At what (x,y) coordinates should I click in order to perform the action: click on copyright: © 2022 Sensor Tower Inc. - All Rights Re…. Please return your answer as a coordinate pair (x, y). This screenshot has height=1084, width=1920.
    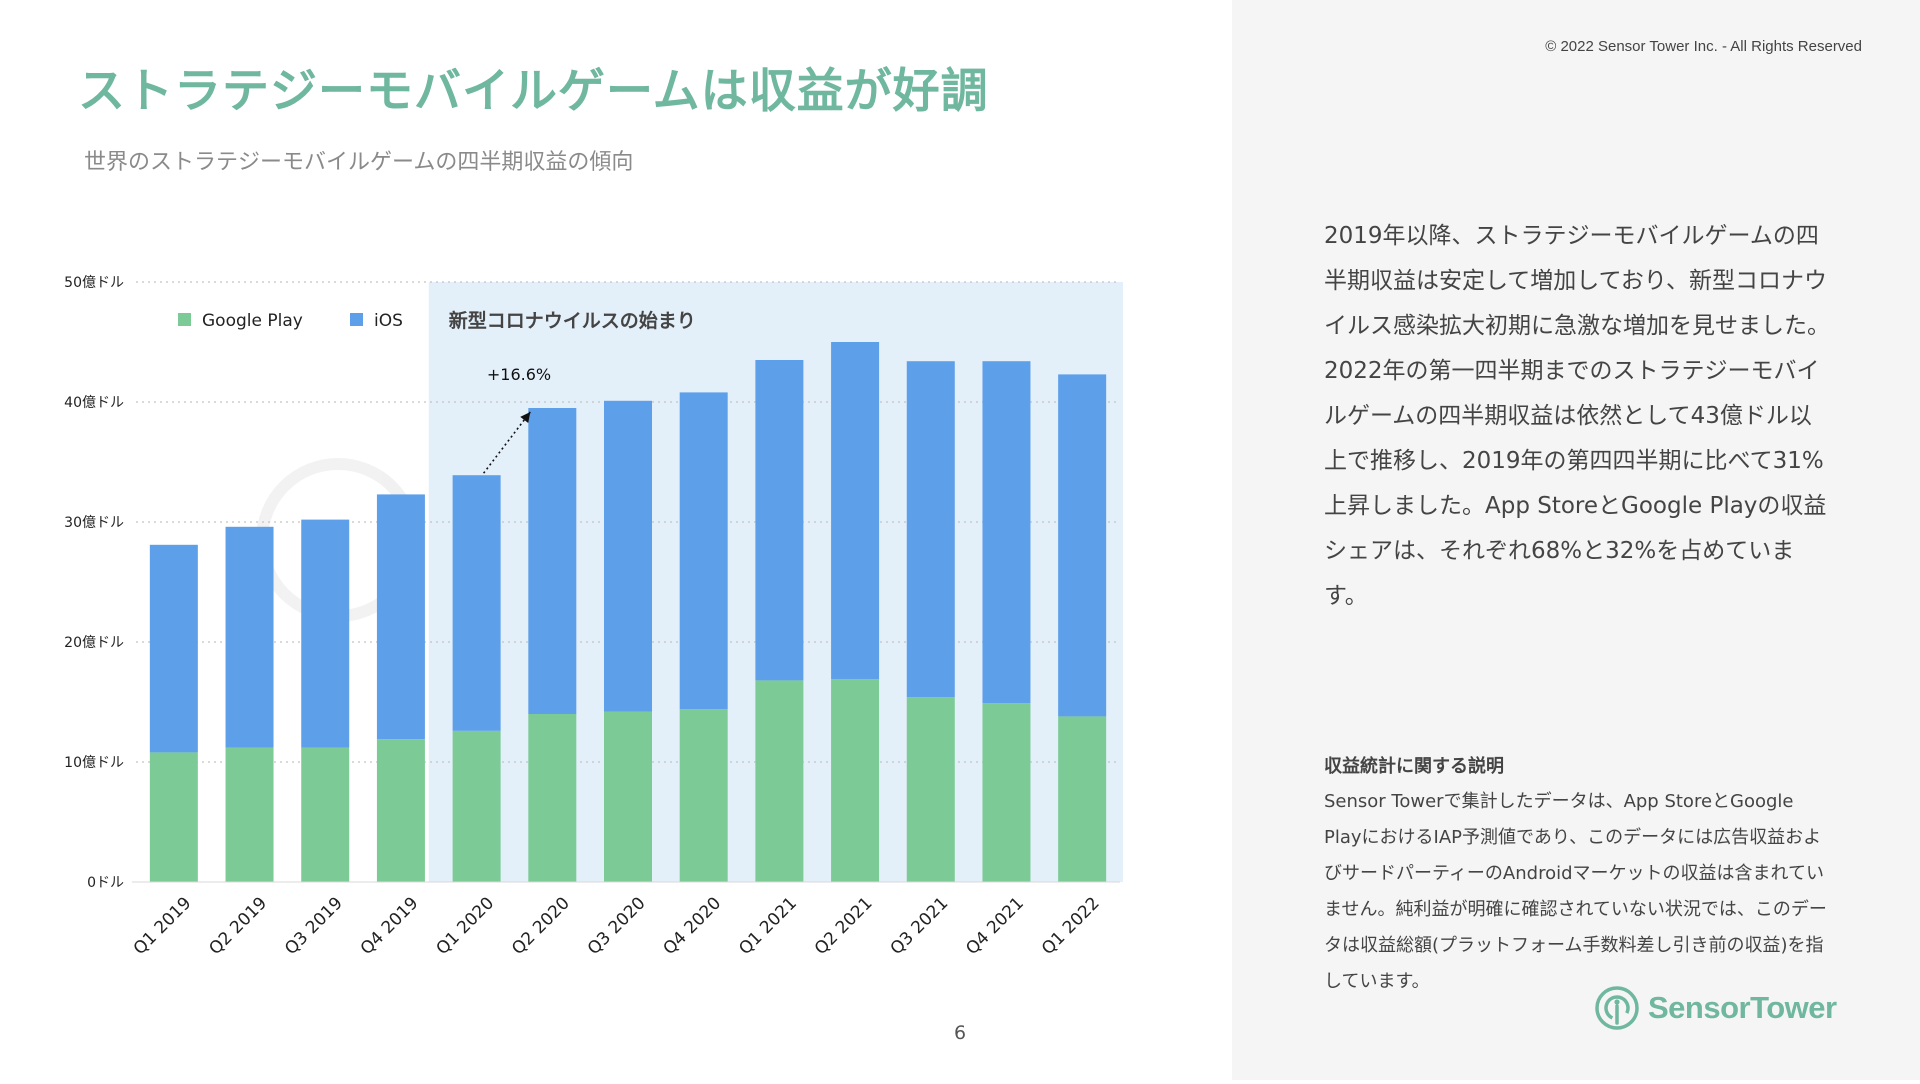
    Looking at the image, I should click on (1703, 46).